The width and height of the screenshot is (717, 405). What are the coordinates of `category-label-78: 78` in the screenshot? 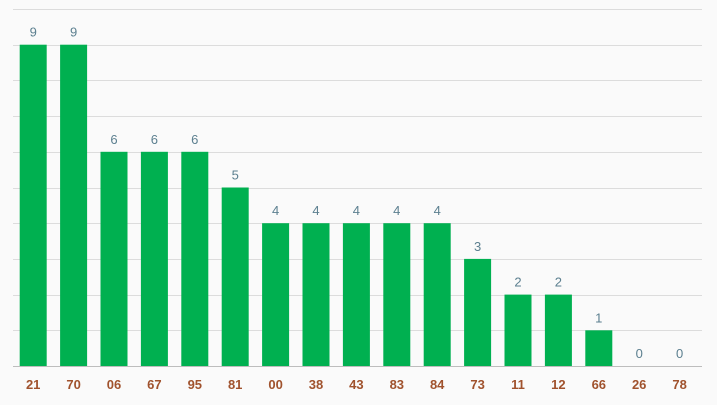 It's located at (679, 384).